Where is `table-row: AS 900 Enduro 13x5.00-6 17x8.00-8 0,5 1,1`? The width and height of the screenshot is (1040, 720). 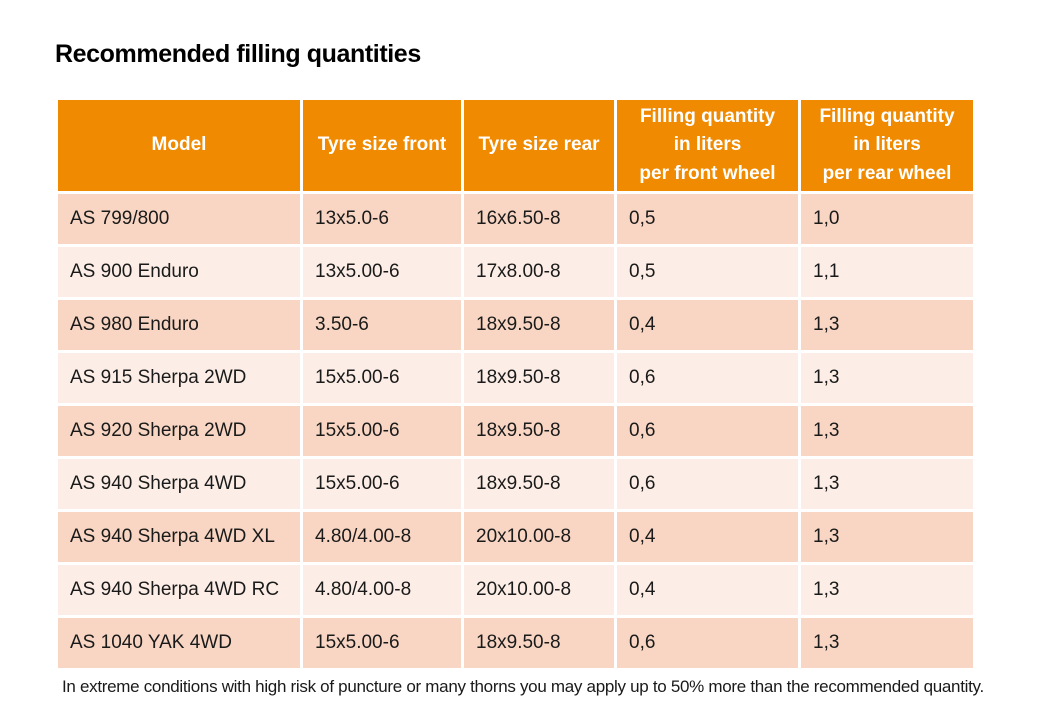 table-row: AS 900 Enduro 13x5.00-6 17x8.00-8 0,5 1,1 is located at coordinates (515, 272).